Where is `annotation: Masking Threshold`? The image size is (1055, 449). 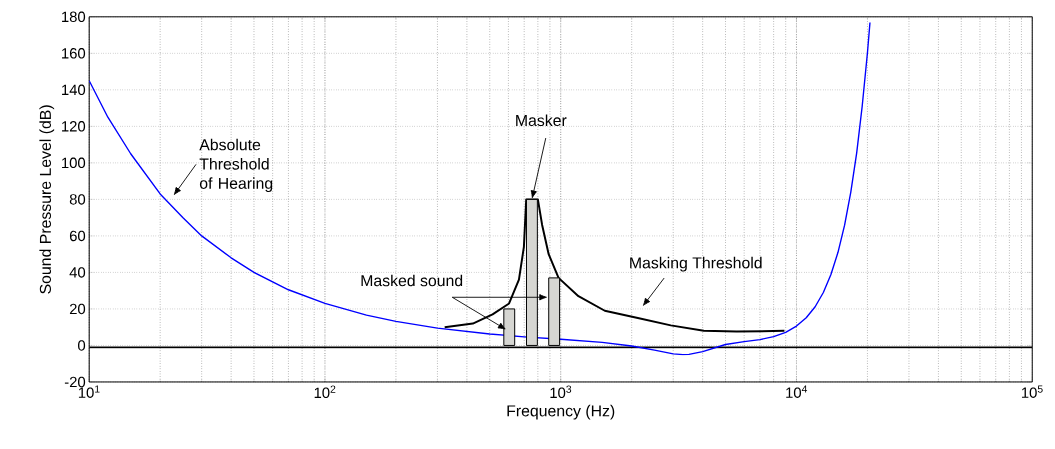 annotation: Masking Threshold is located at coordinates (696, 264).